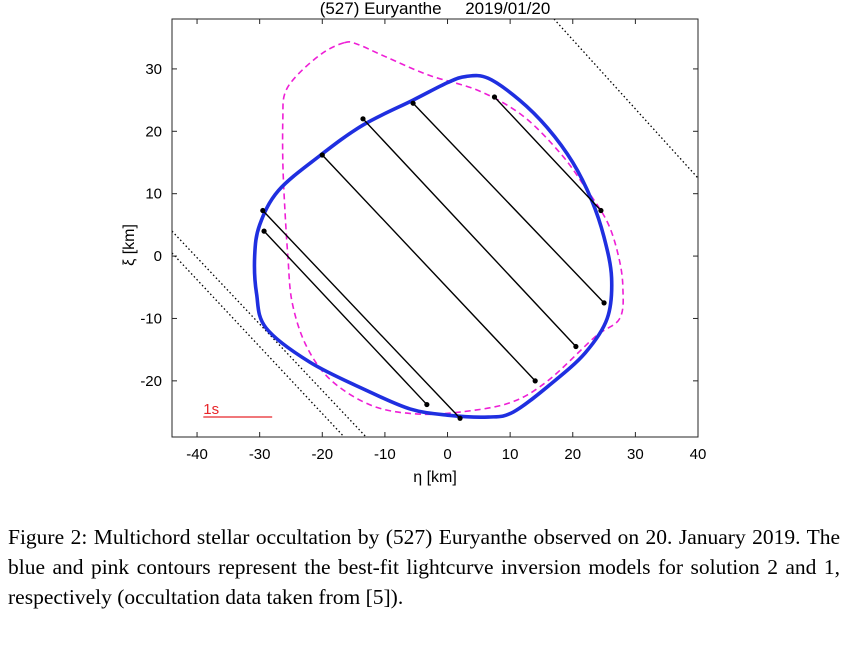 Image resolution: width=845 pixels, height=645 pixels. I want to click on chord-4-end-point, so click(535, 381).